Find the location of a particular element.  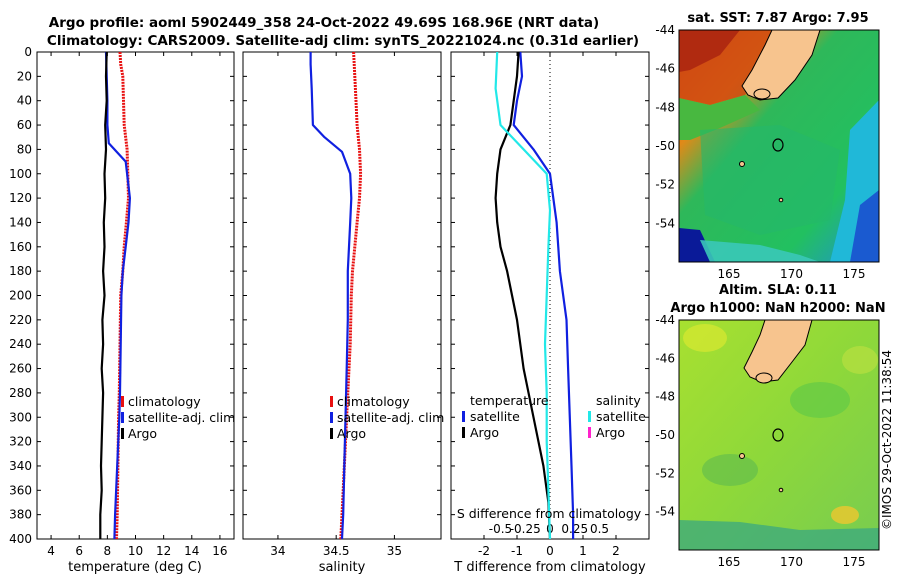

y-tick-label: 140 is located at coordinates (20, 222).